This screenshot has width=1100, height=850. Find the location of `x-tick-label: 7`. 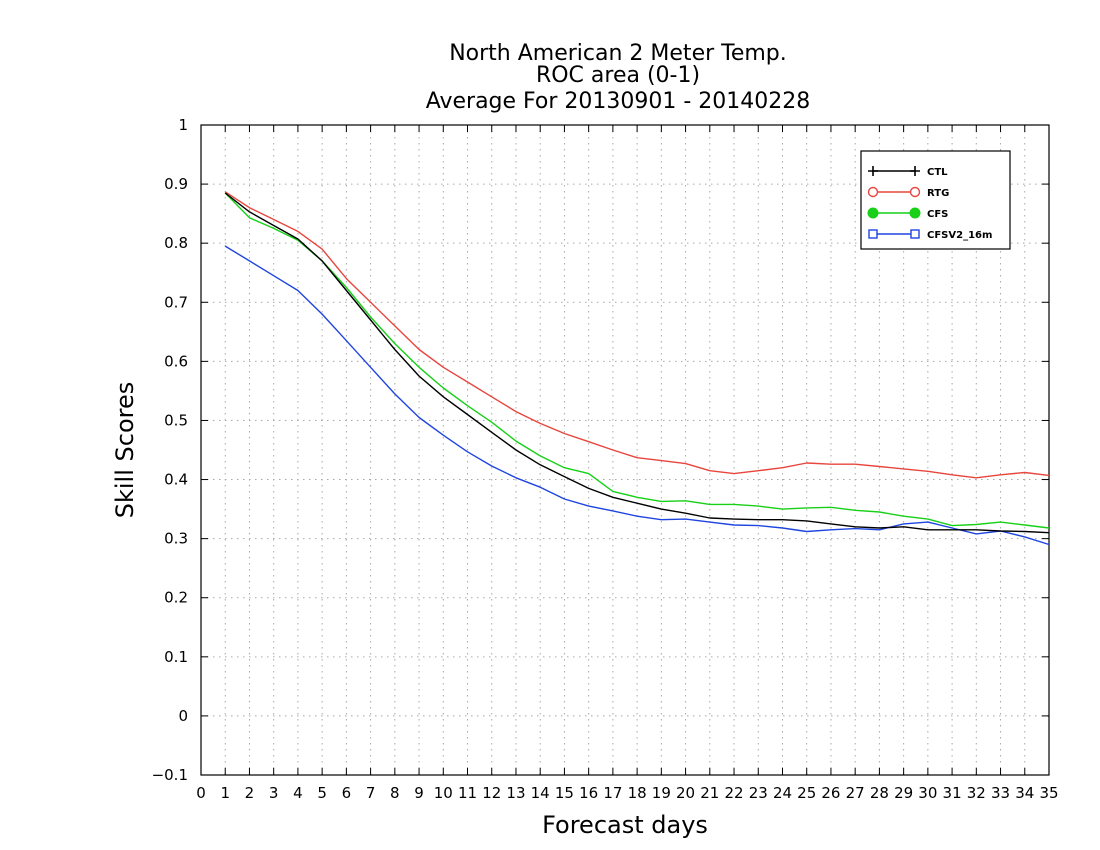

x-tick-label: 7 is located at coordinates (371, 793).